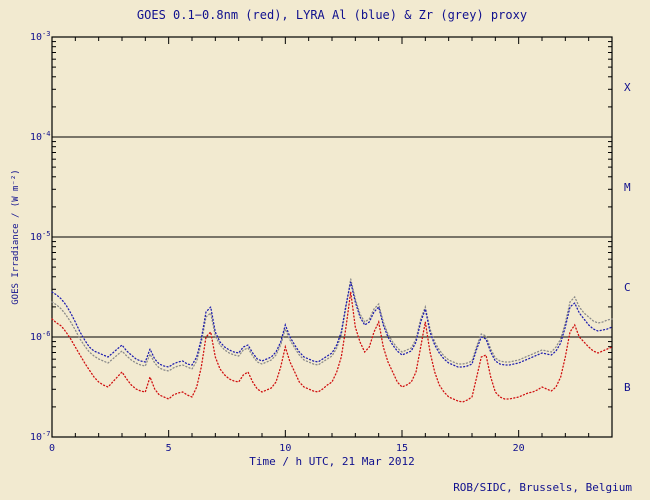 The height and width of the screenshot is (500, 650). Describe the element at coordinates (40, 36) in the screenshot. I see `svg-text: 10⁻³` at that location.